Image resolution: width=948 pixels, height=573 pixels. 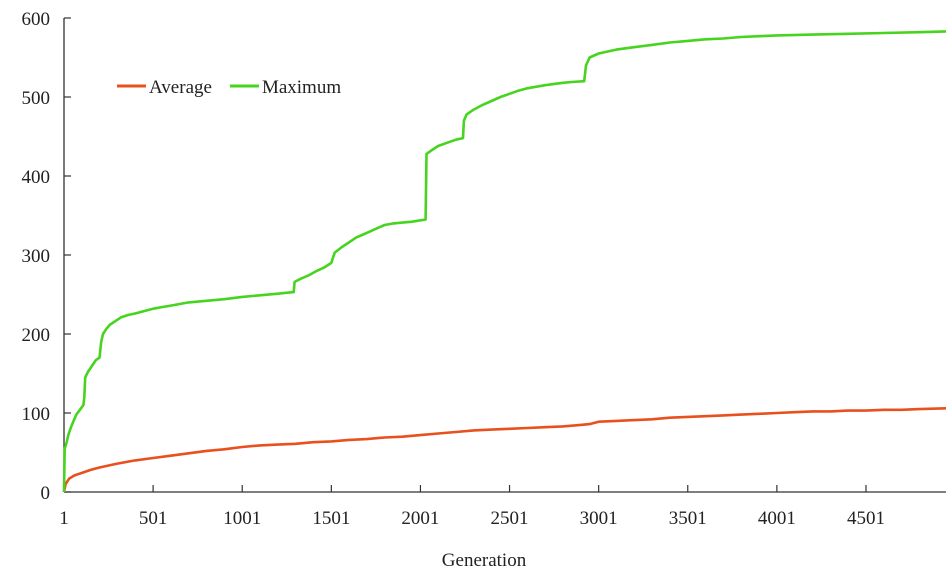 What do you see at coordinates (510, 518) in the screenshot?
I see `x-tick-label: 2501` at bounding box center [510, 518].